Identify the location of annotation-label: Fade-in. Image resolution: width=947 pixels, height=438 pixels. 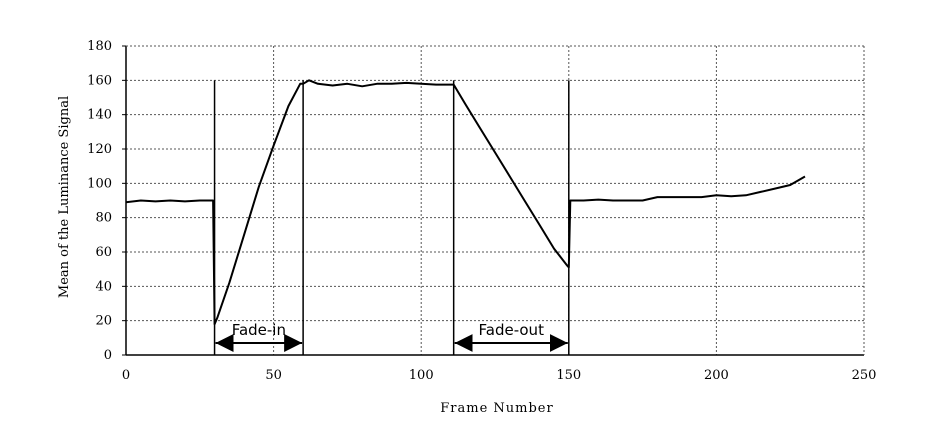
(259, 330).